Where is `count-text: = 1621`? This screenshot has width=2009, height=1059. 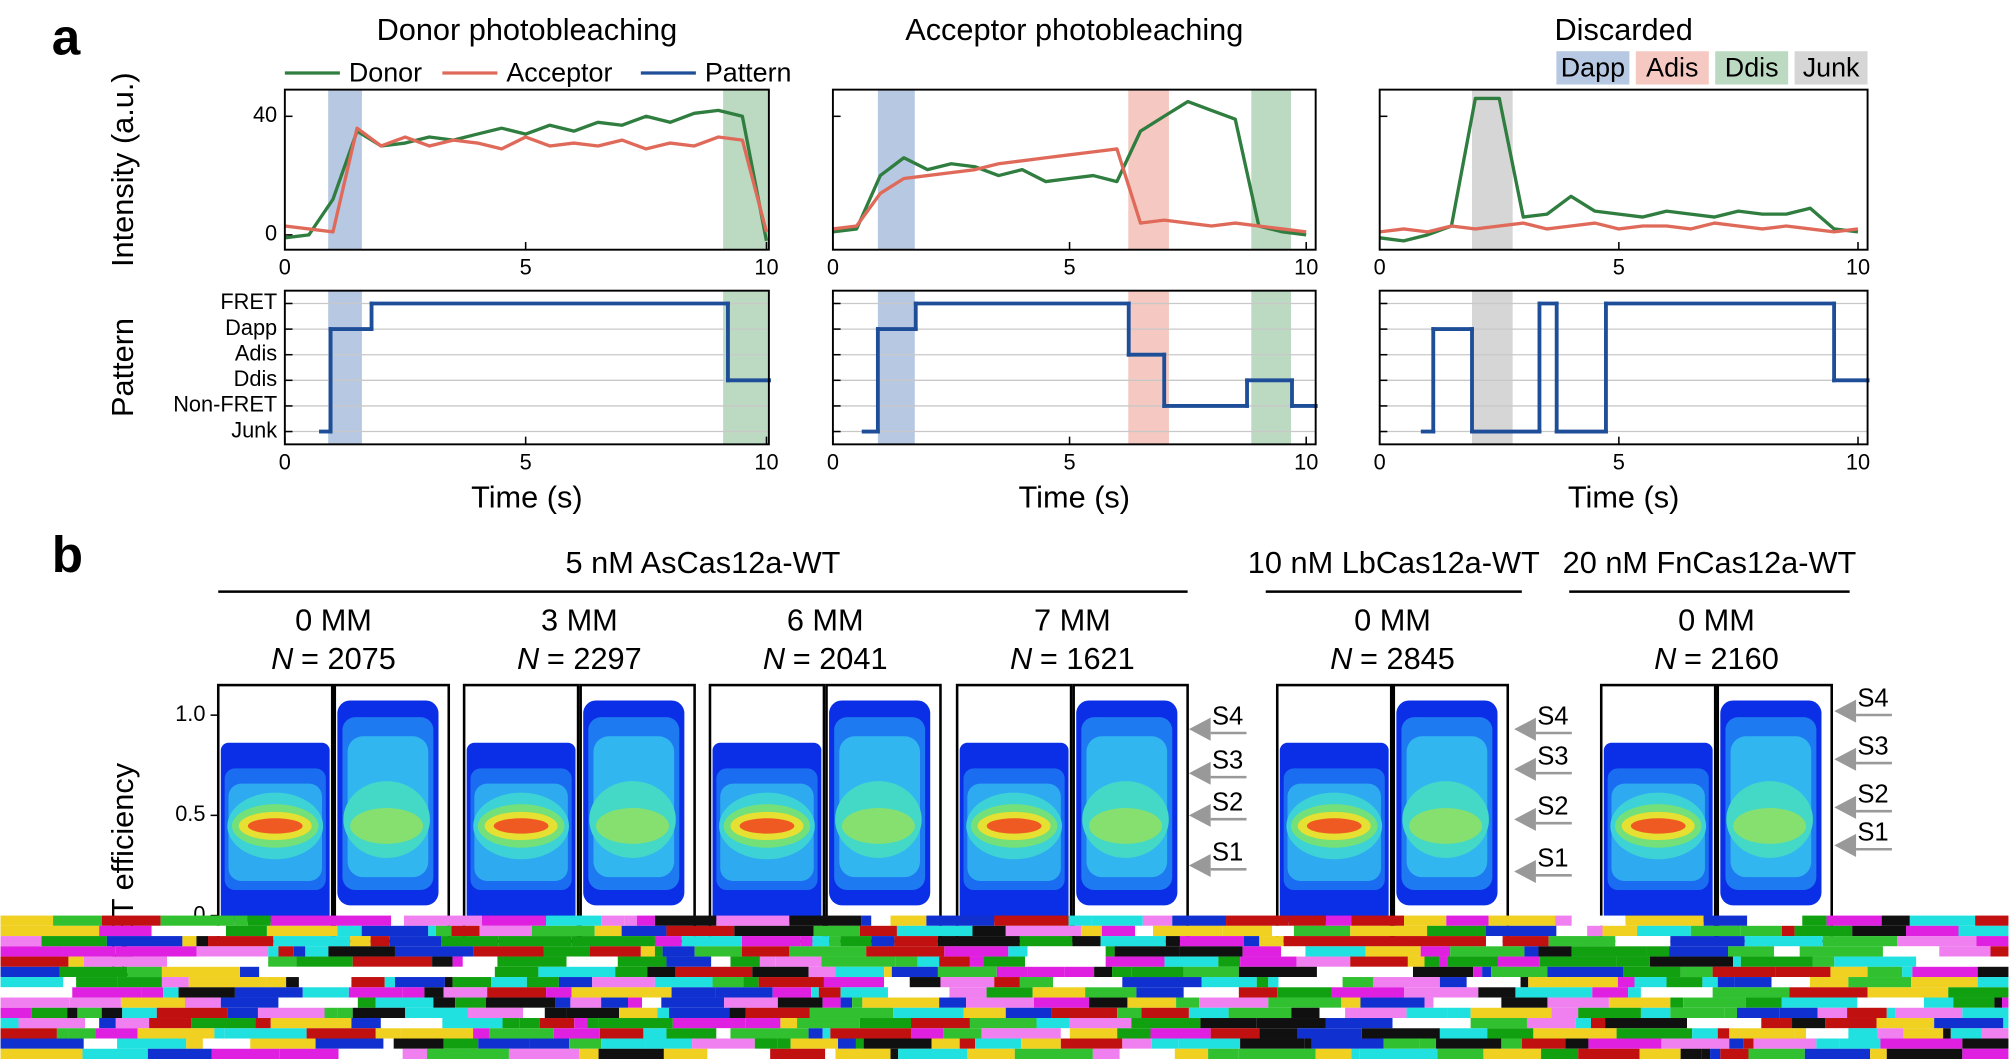 count-text: = 1621 is located at coordinates (1087, 658).